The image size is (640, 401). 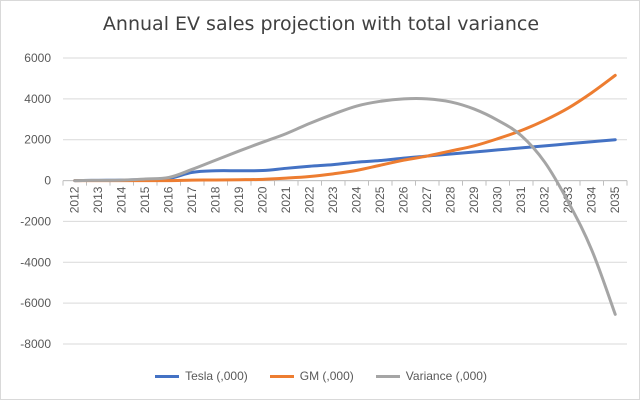 What do you see at coordinates (286, 199) in the screenshot?
I see `x-tick-label: 2021` at bounding box center [286, 199].